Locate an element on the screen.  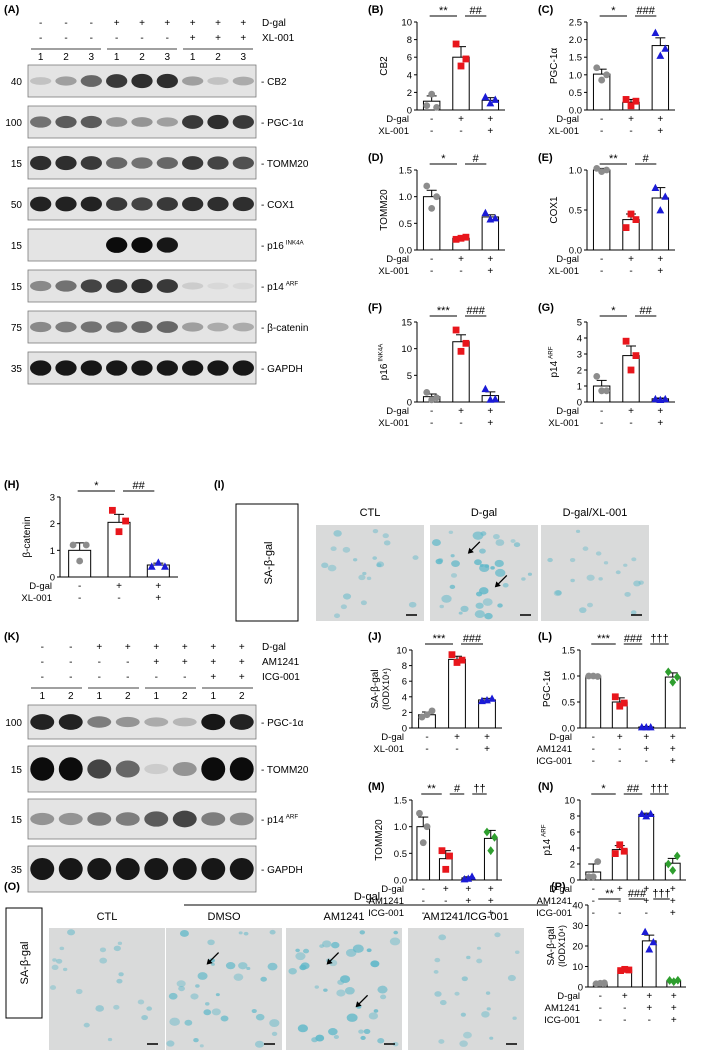
mw-marker: 100 is located at coordinates (13, 723).